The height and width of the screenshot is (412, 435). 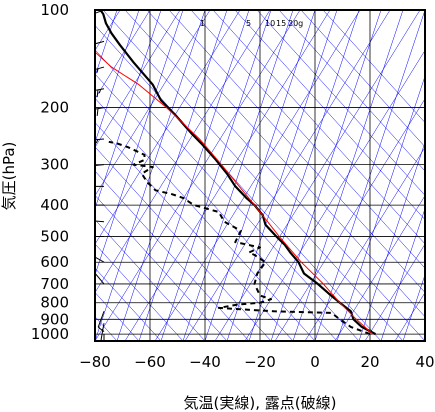 I want to click on x-tick-label: −40, so click(x=205, y=362).